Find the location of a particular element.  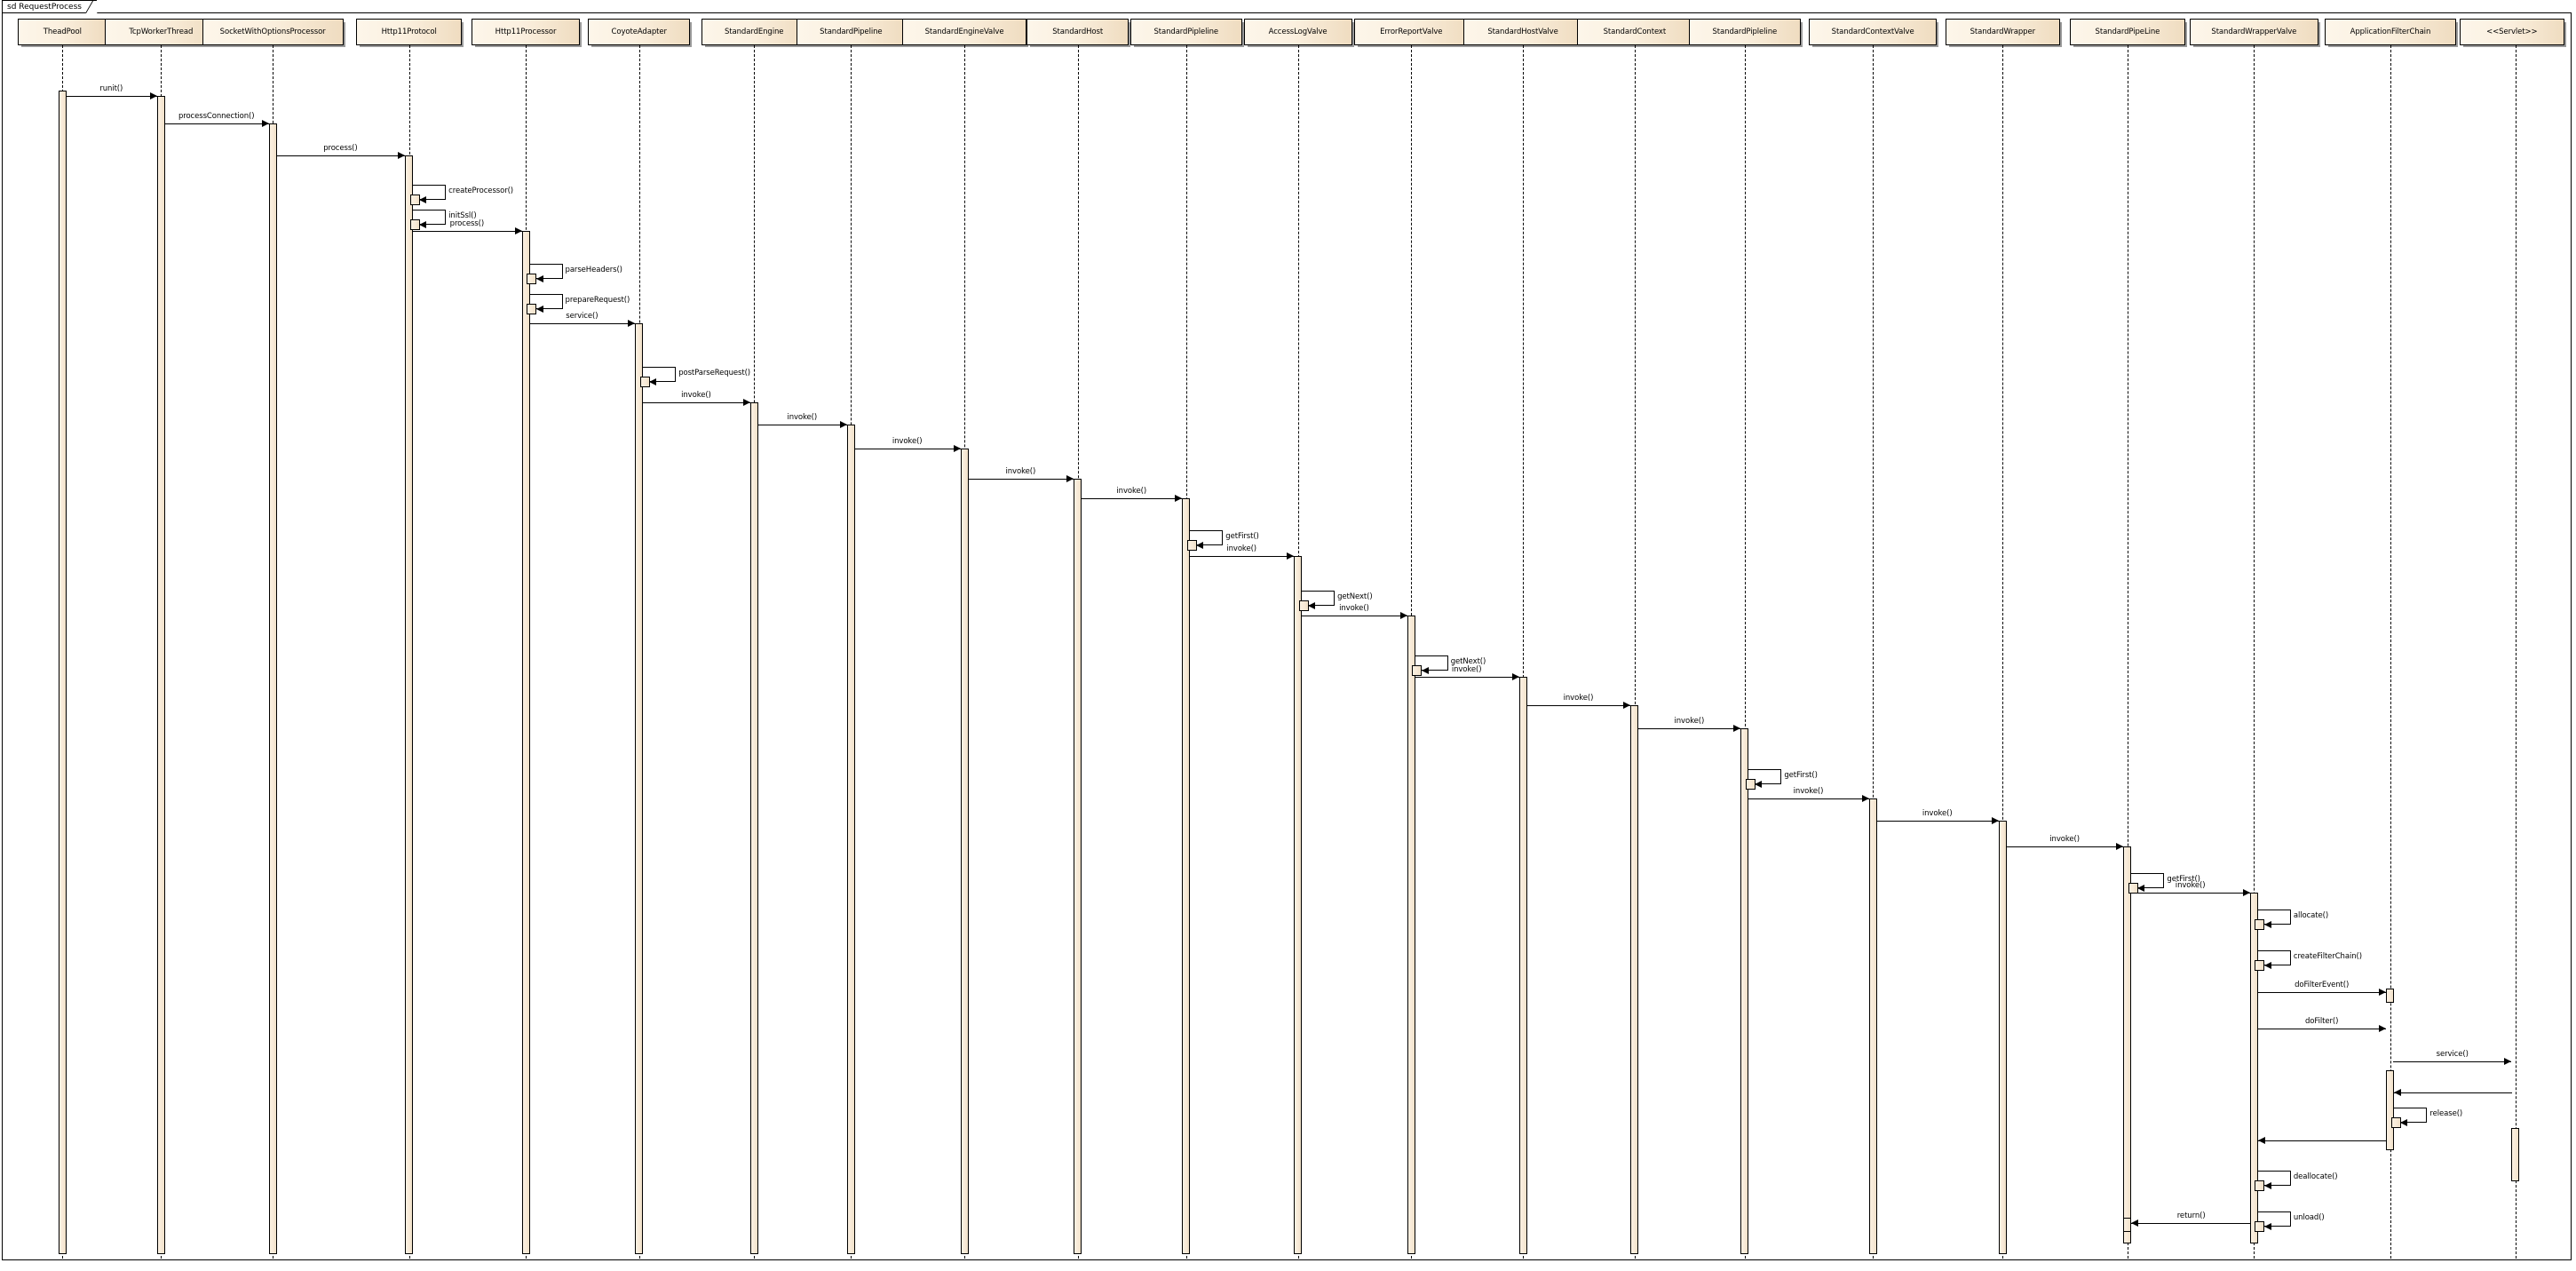

lifeline-head-http11processor: Http11Processor is located at coordinates (526, 32).